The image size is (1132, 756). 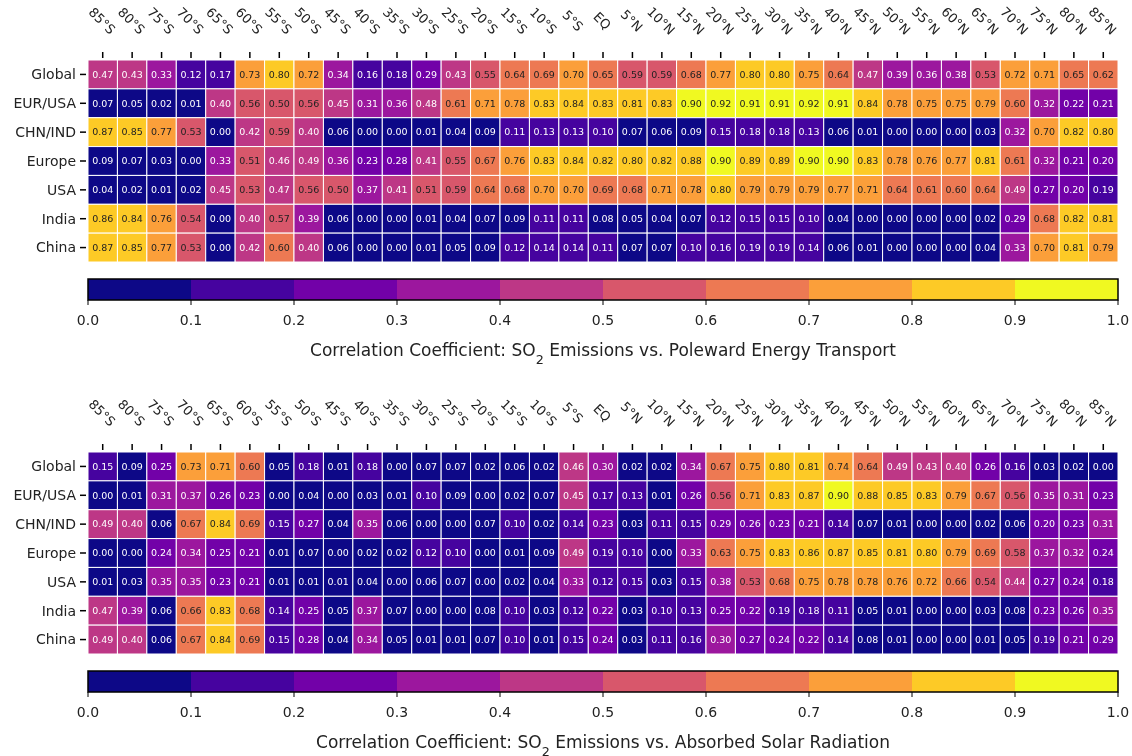 What do you see at coordinates (750, 582) in the screenshot?
I see `data-label: 0.53` at bounding box center [750, 582].